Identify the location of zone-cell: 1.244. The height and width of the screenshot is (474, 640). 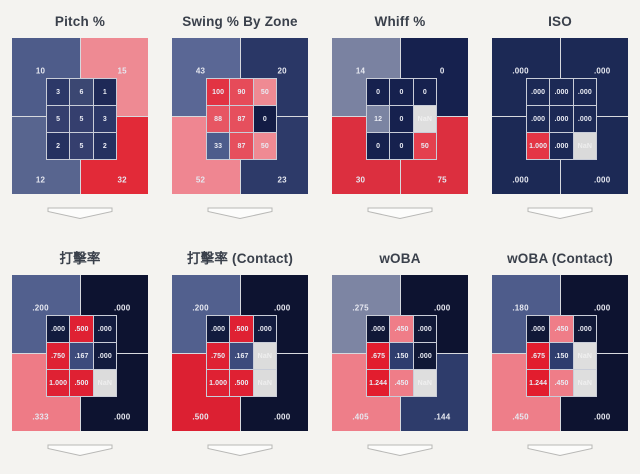
(378, 383).